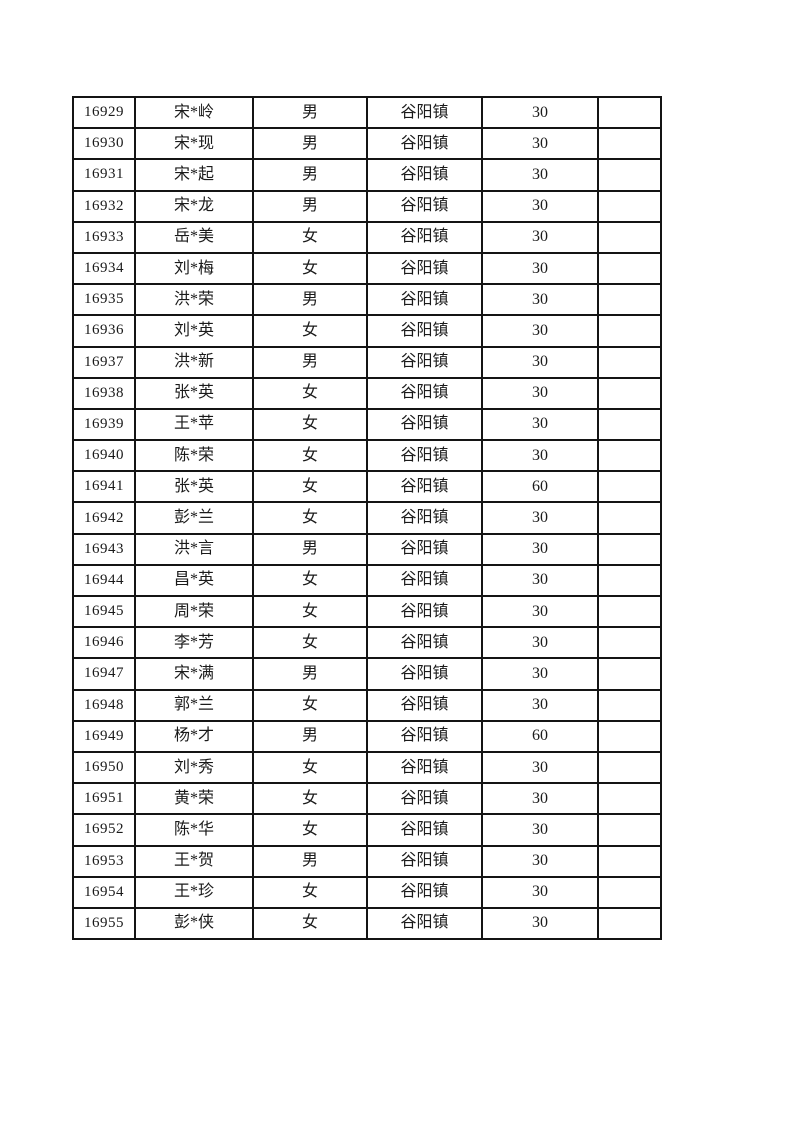 This screenshot has height=1122, width=793. I want to click on cell-id: 16931, so click(104, 175).